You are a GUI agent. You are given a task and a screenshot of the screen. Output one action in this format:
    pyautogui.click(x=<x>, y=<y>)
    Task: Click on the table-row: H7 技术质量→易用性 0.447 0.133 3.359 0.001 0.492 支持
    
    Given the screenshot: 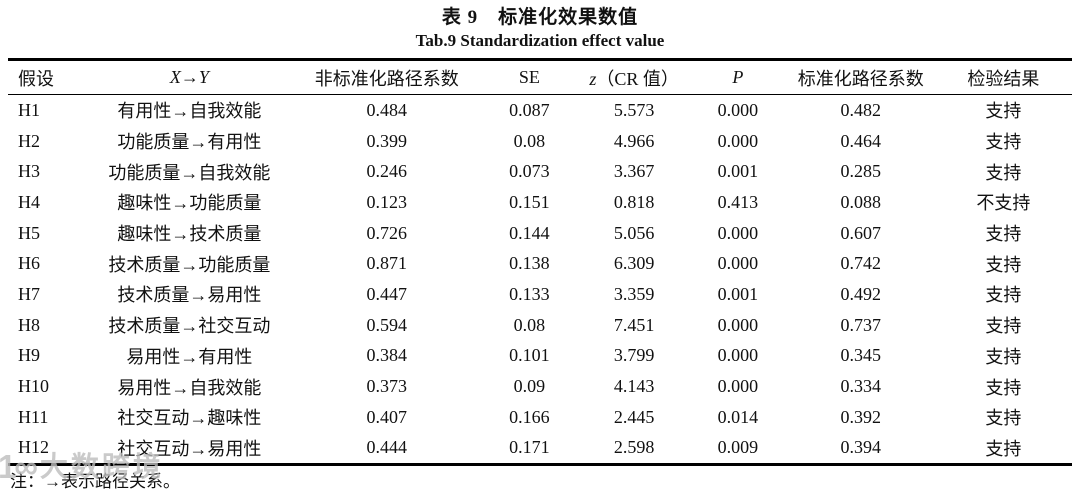 What is the action you would take?
    pyautogui.click(x=540, y=294)
    